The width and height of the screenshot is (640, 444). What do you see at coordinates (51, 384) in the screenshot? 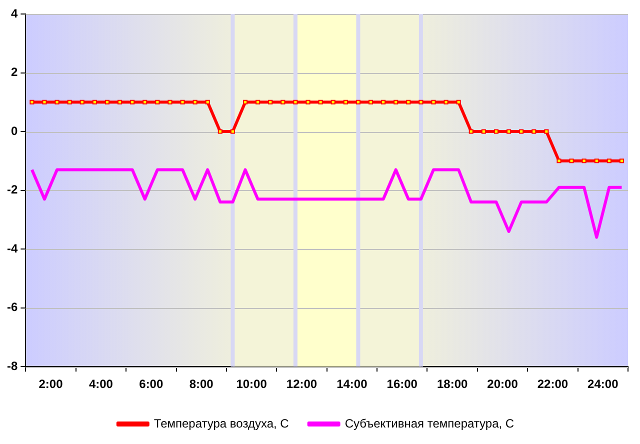
I see `x-tick-label: 2:00` at bounding box center [51, 384].